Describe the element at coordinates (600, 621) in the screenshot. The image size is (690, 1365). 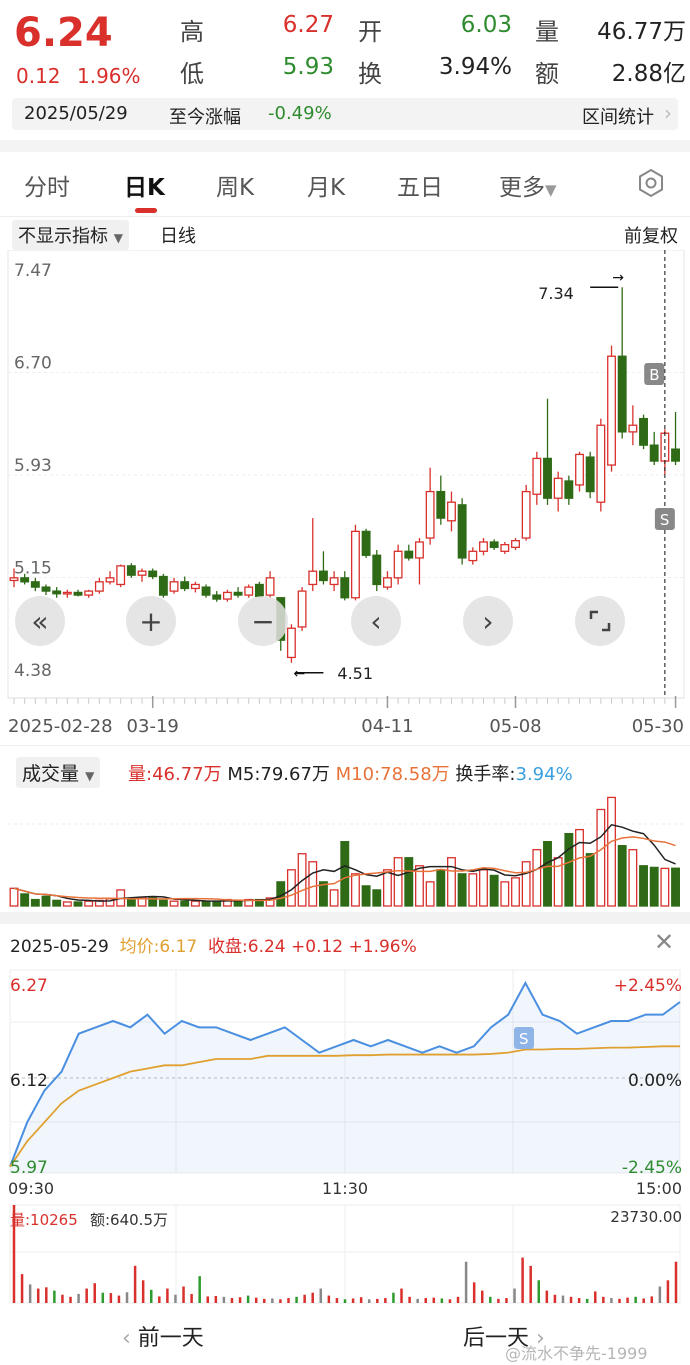
I see `fullscreen-button` at that location.